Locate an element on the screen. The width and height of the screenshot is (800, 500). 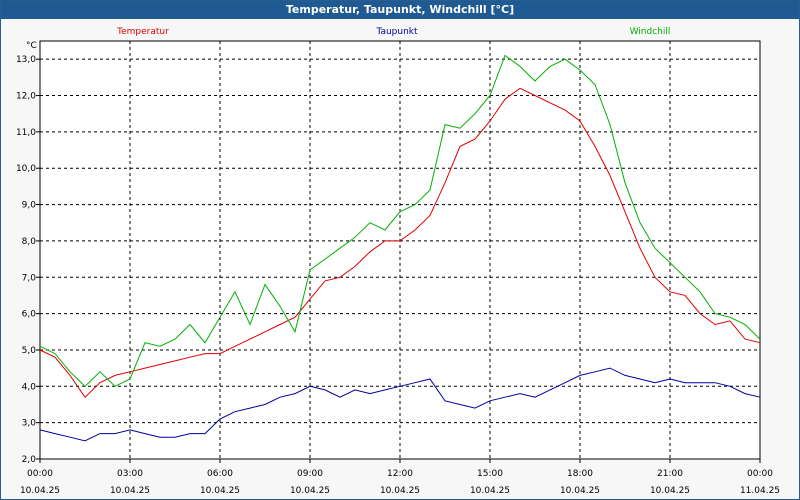
x-tick-time-label: 09:00 is located at coordinates (310, 474).